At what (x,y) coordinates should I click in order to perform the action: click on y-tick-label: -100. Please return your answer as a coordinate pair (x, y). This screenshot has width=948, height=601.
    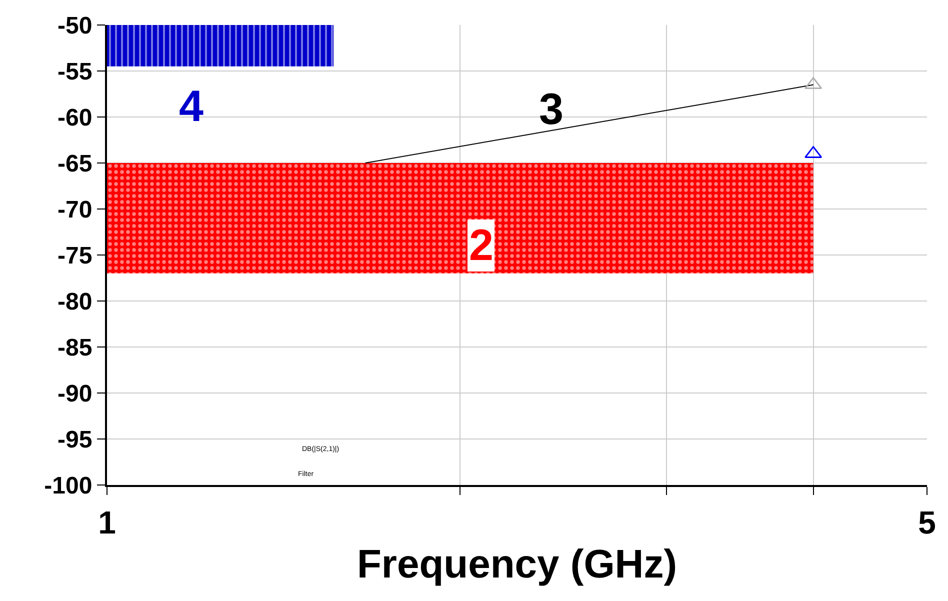
    Looking at the image, I should click on (68, 486).